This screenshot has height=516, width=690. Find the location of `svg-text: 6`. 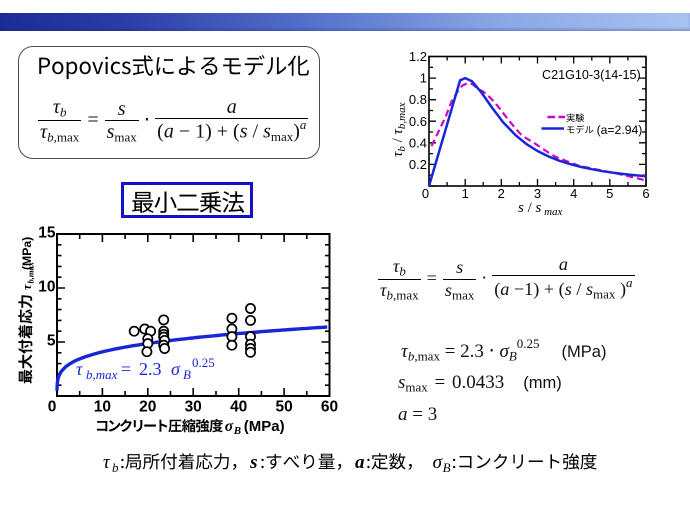

svg-text: 6 is located at coordinates (645, 193).